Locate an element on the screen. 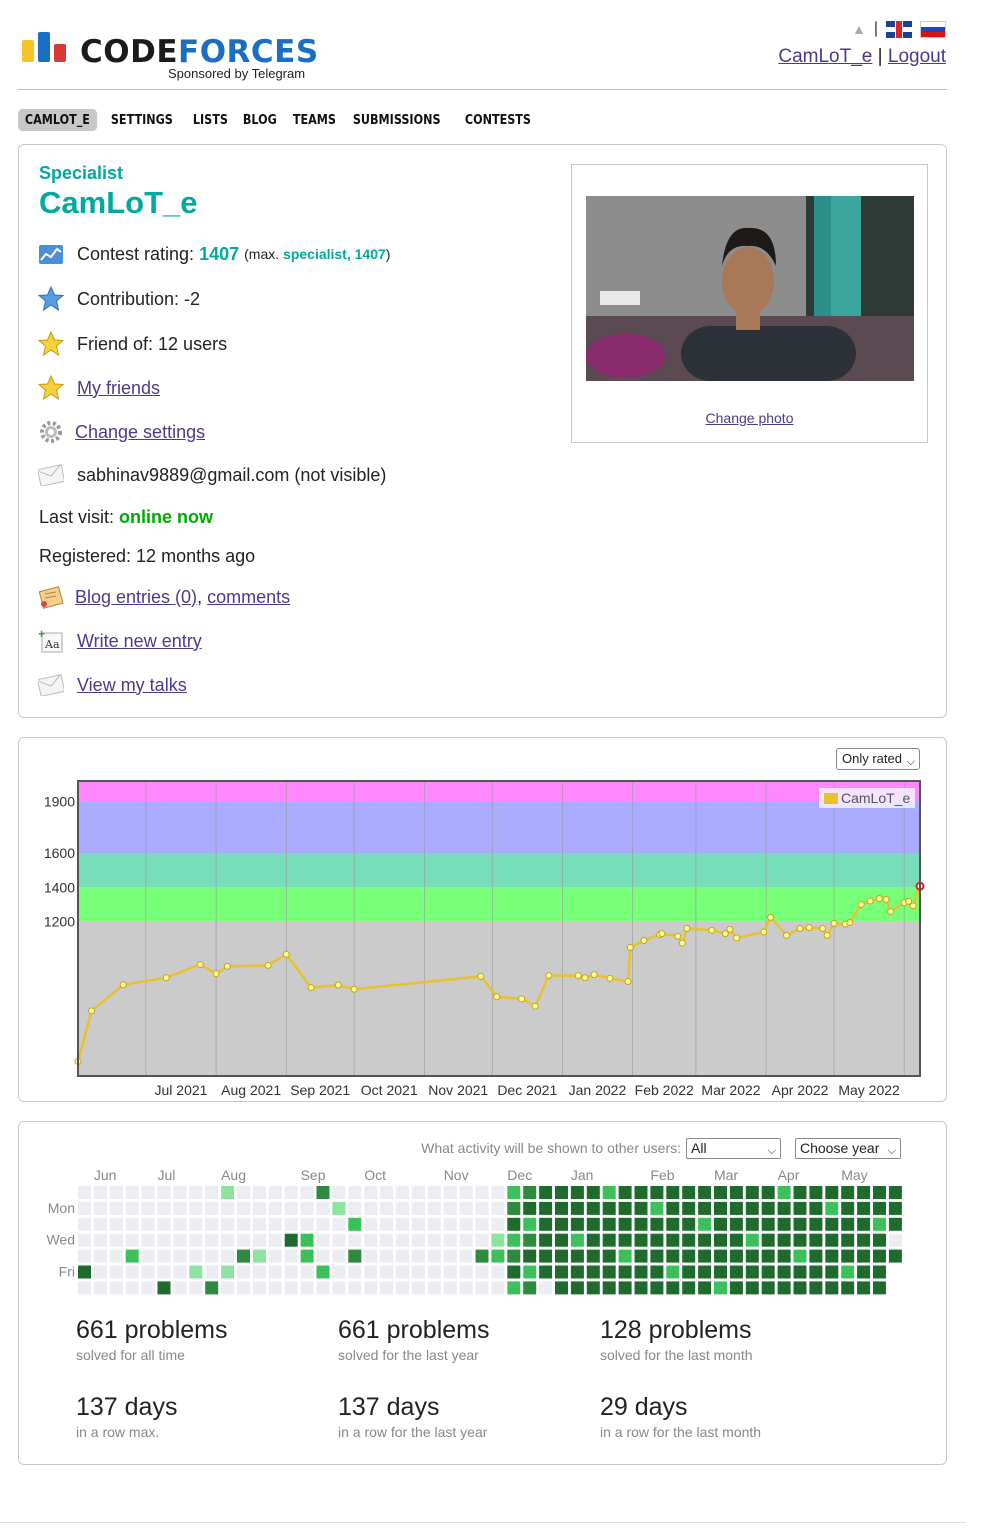 The image size is (981, 1536). view-talks-link: View my talks is located at coordinates (132, 684).